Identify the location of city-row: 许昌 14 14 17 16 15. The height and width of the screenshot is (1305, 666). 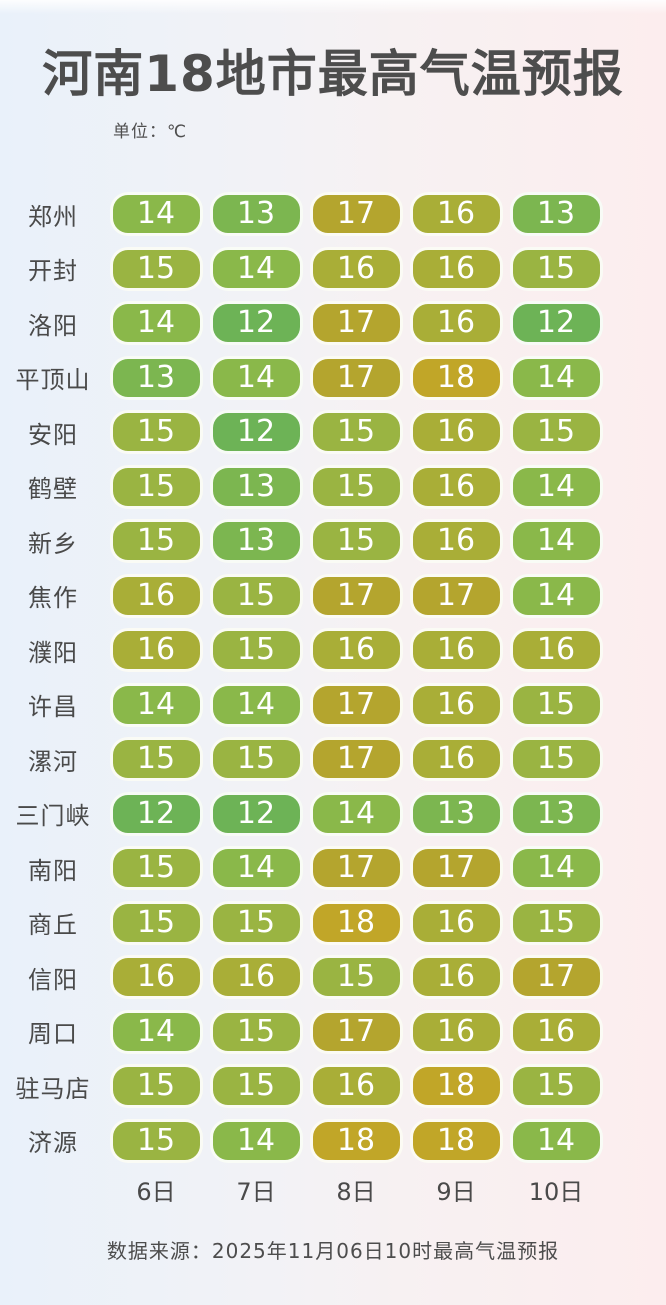
(333, 704).